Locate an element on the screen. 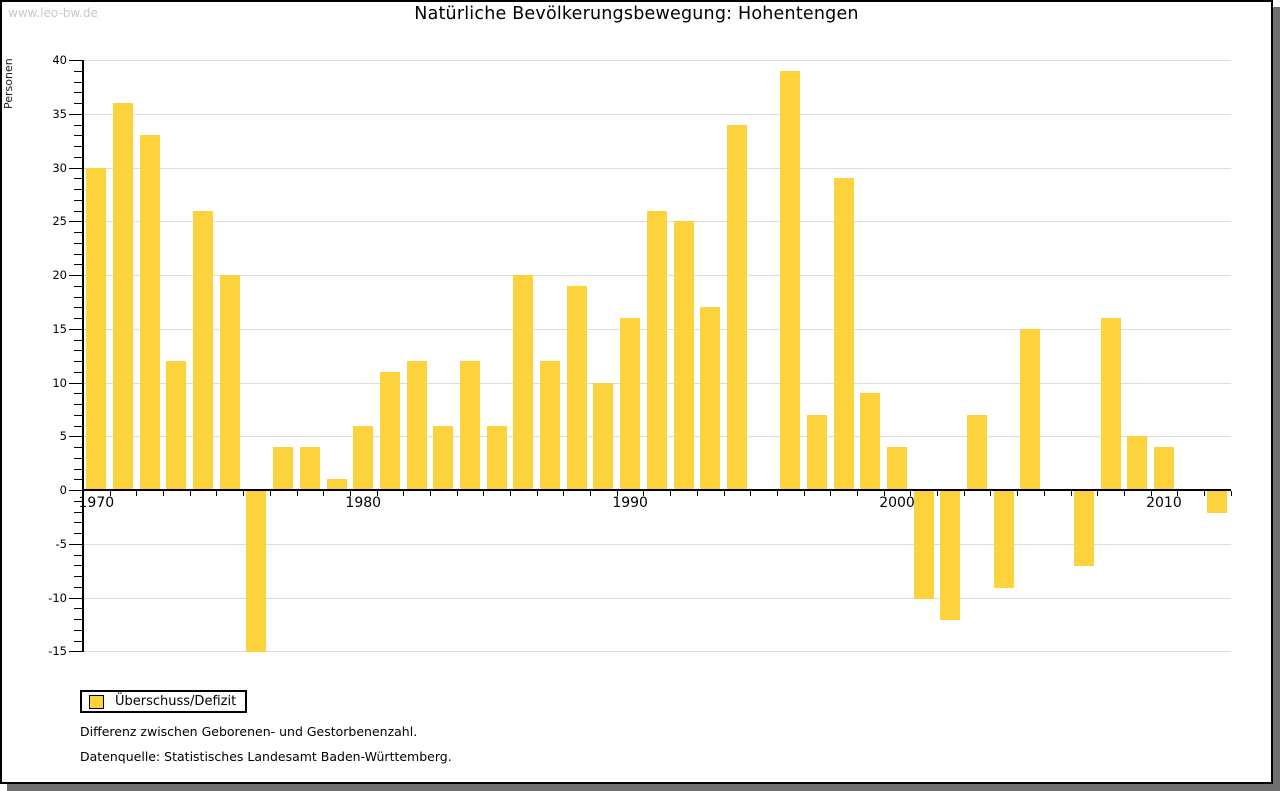 The height and width of the screenshot is (791, 1280). bar-1972 is located at coordinates (149, 312).